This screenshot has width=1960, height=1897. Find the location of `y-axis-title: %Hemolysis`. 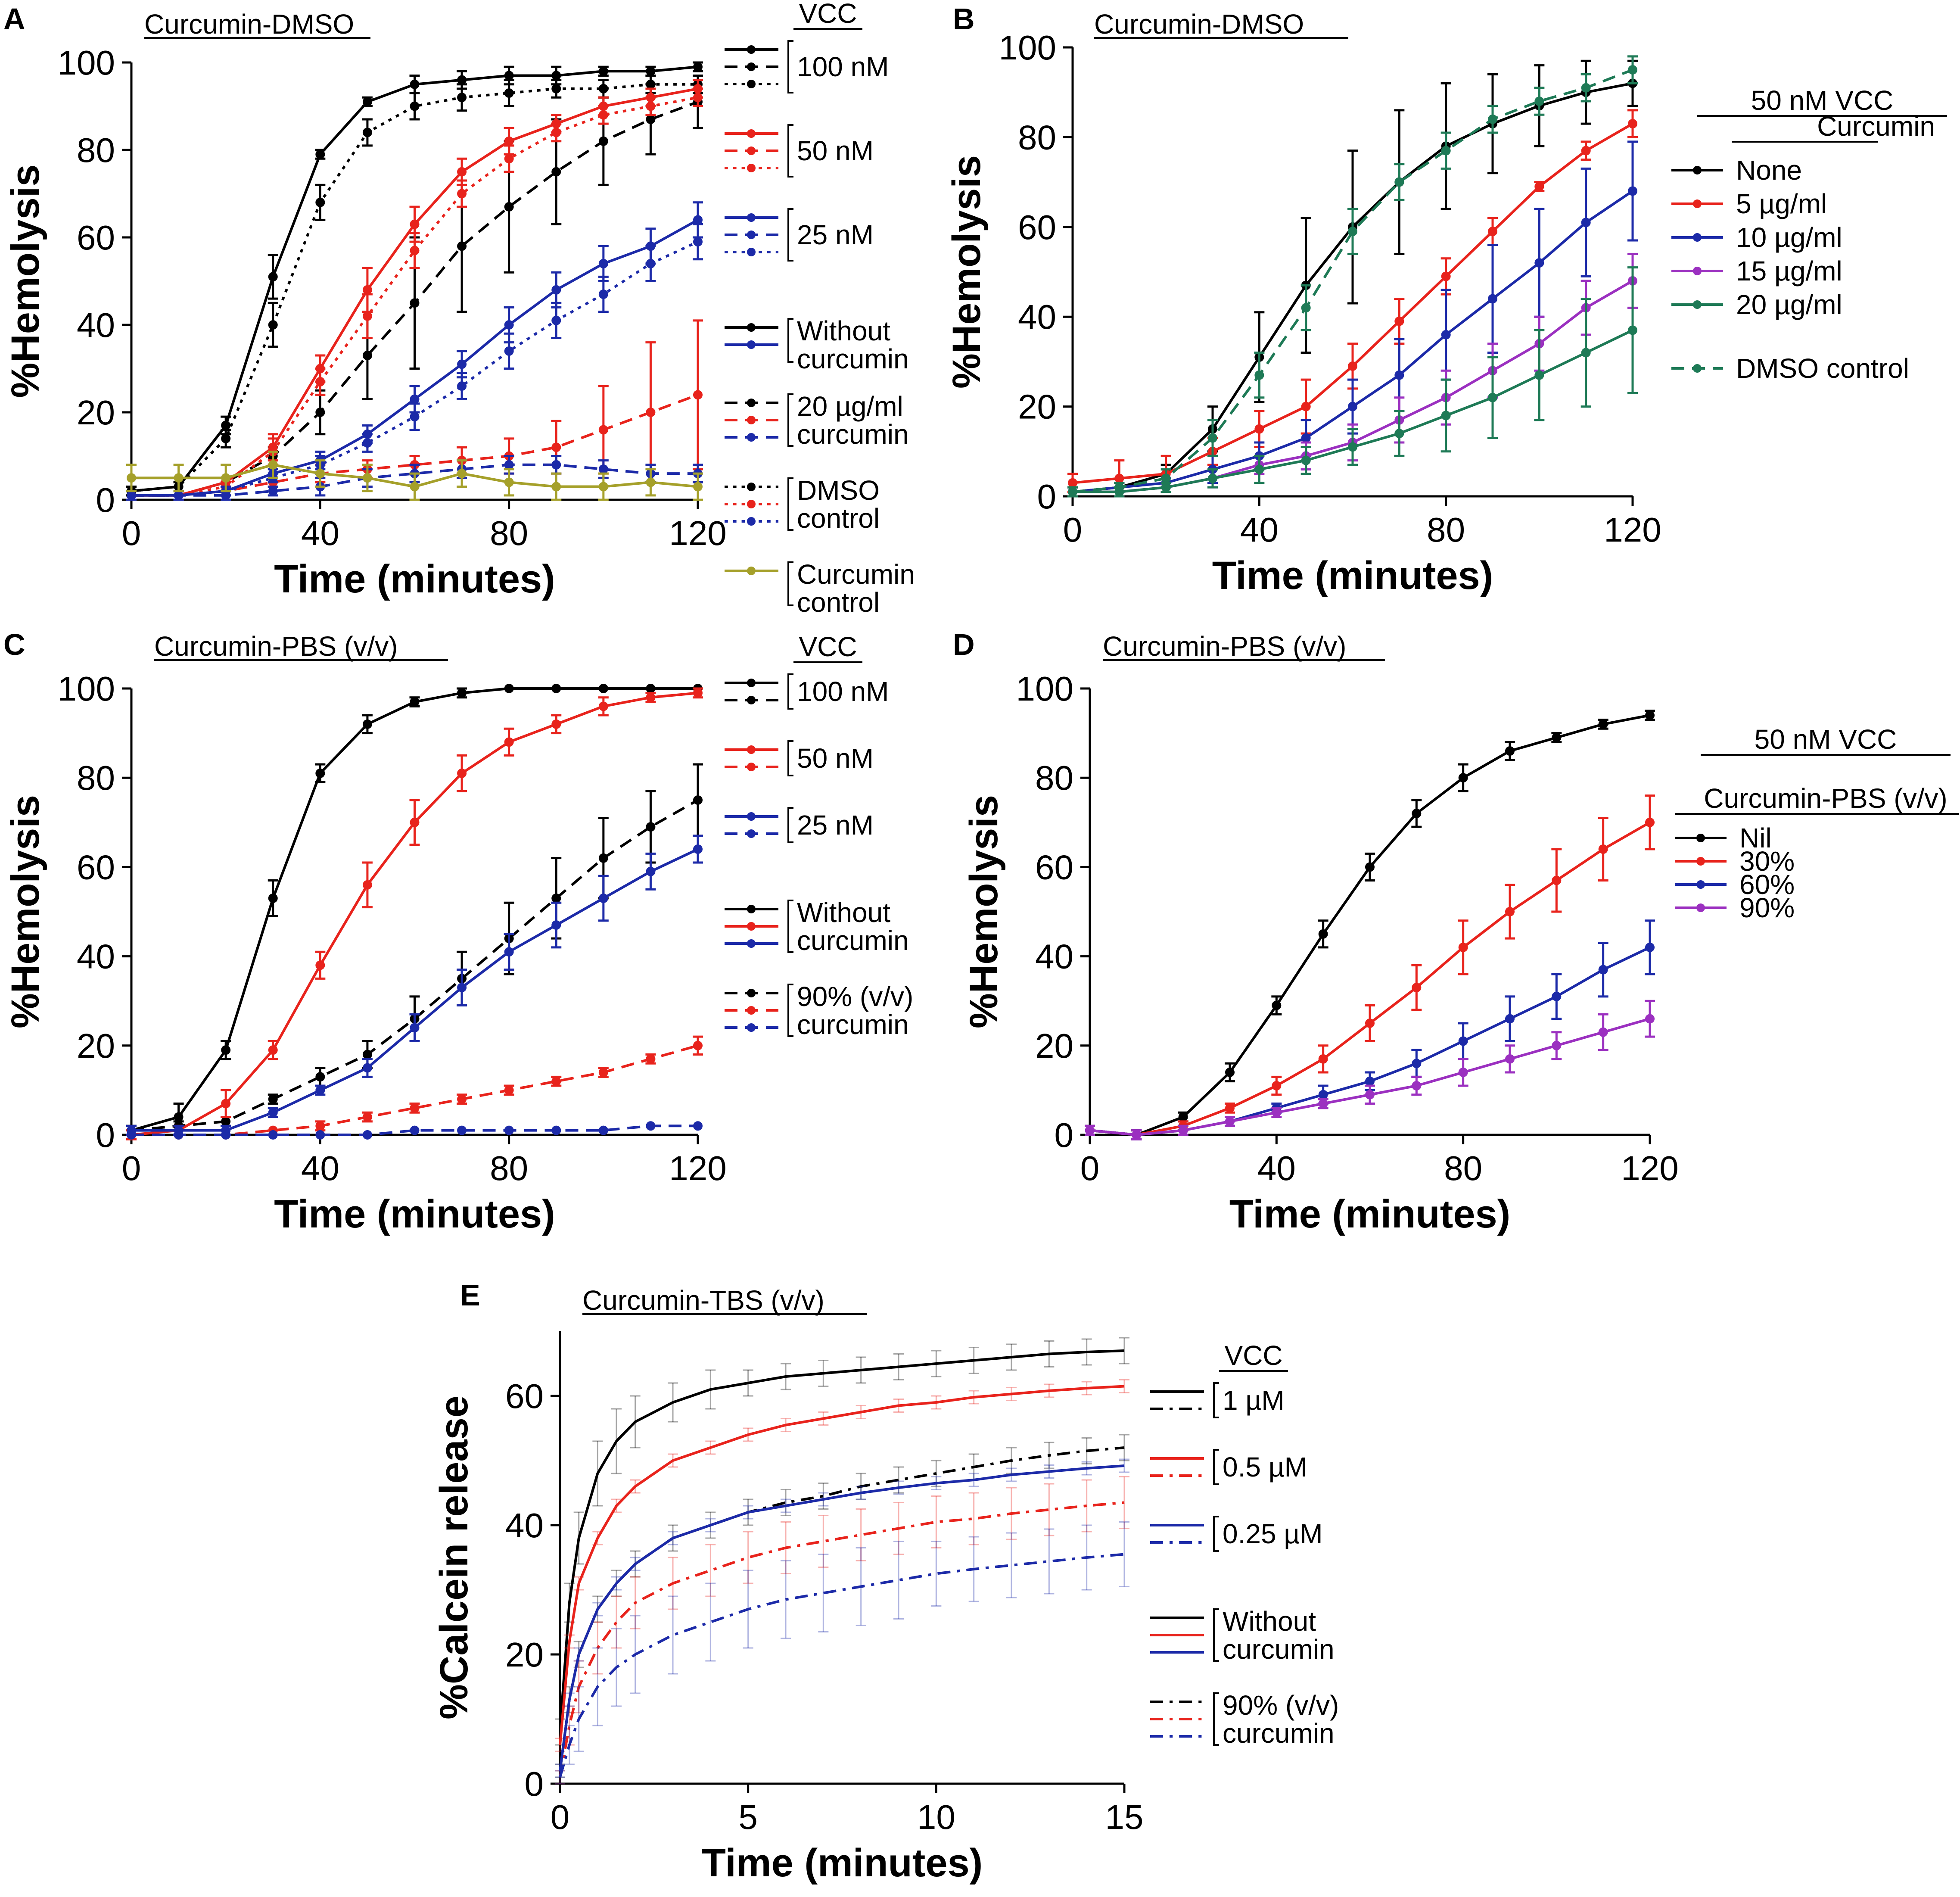

y-axis-title: %Hemolysis is located at coordinates (25, 911).